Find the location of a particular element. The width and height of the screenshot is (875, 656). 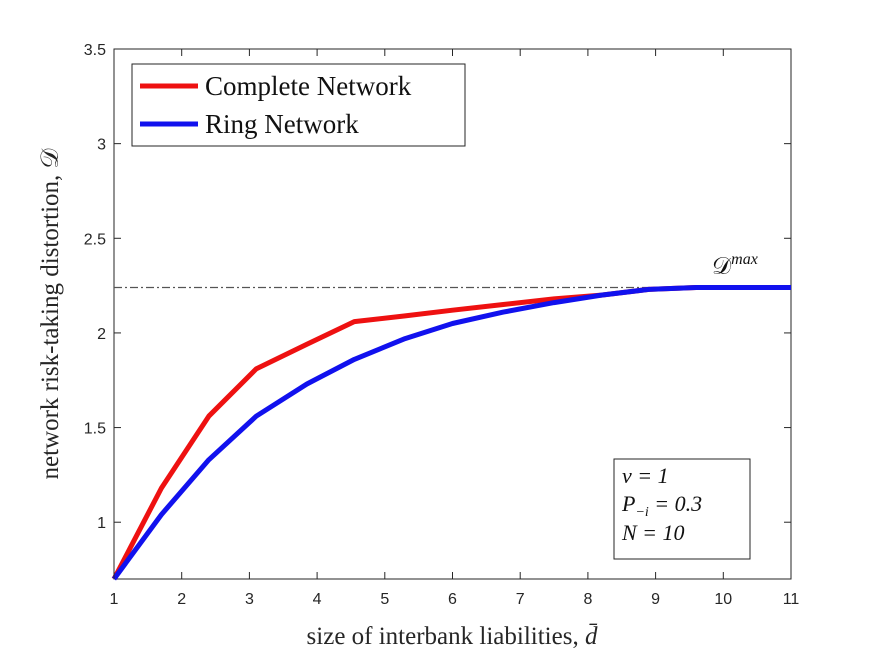

dmax-symbol: 𝒟 is located at coordinates (722, 267).